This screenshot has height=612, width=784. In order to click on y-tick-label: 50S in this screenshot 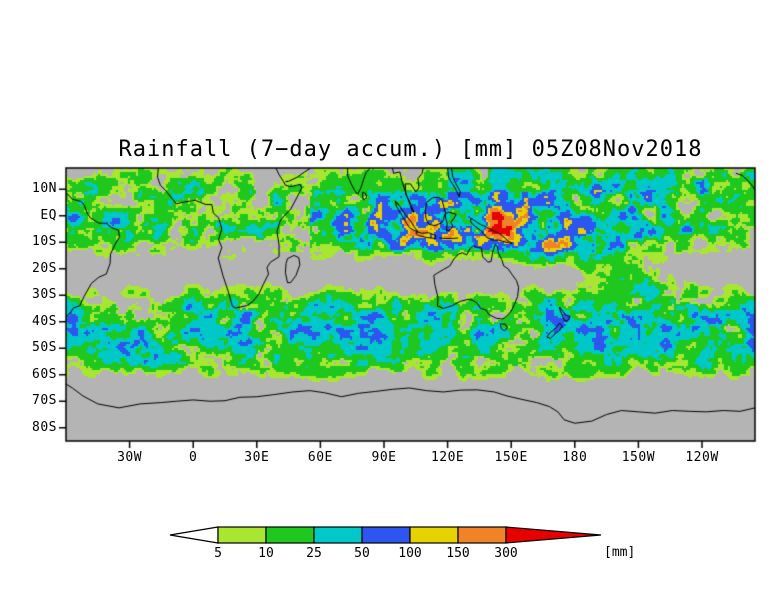, I will do `click(44, 348)`.